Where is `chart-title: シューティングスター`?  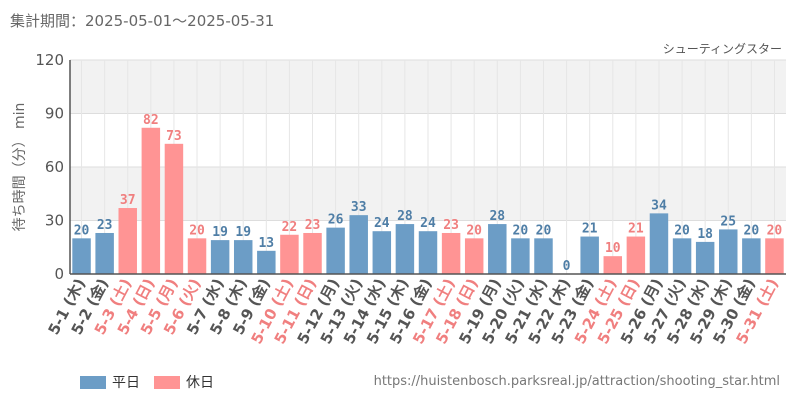 chart-title: シューティングスター is located at coordinates (722, 49).